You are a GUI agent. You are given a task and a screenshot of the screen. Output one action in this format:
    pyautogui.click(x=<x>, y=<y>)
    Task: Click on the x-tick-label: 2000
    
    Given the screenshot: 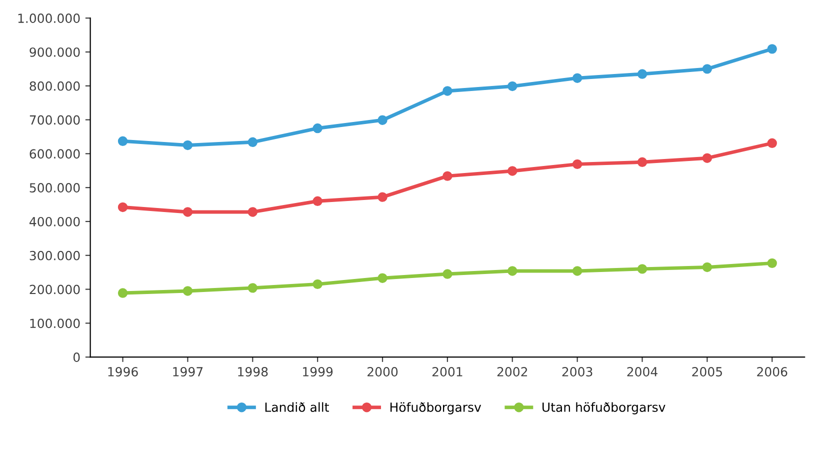 What is the action you would take?
    pyautogui.click(x=383, y=371)
    